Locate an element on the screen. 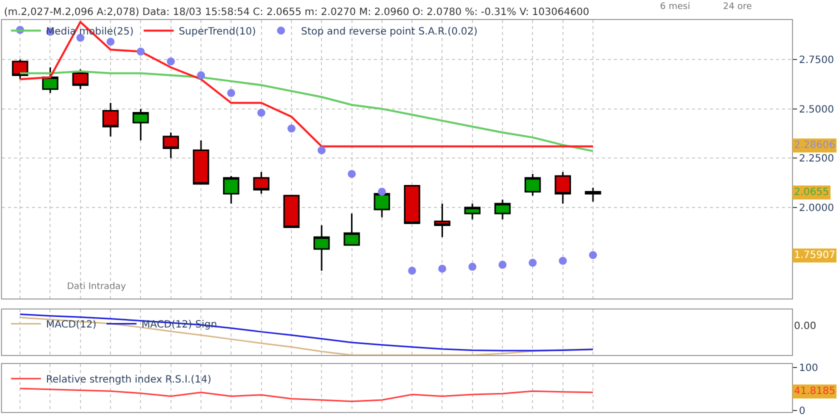 The height and width of the screenshot is (420, 840). text: 0.00 is located at coordinates (805, 326).